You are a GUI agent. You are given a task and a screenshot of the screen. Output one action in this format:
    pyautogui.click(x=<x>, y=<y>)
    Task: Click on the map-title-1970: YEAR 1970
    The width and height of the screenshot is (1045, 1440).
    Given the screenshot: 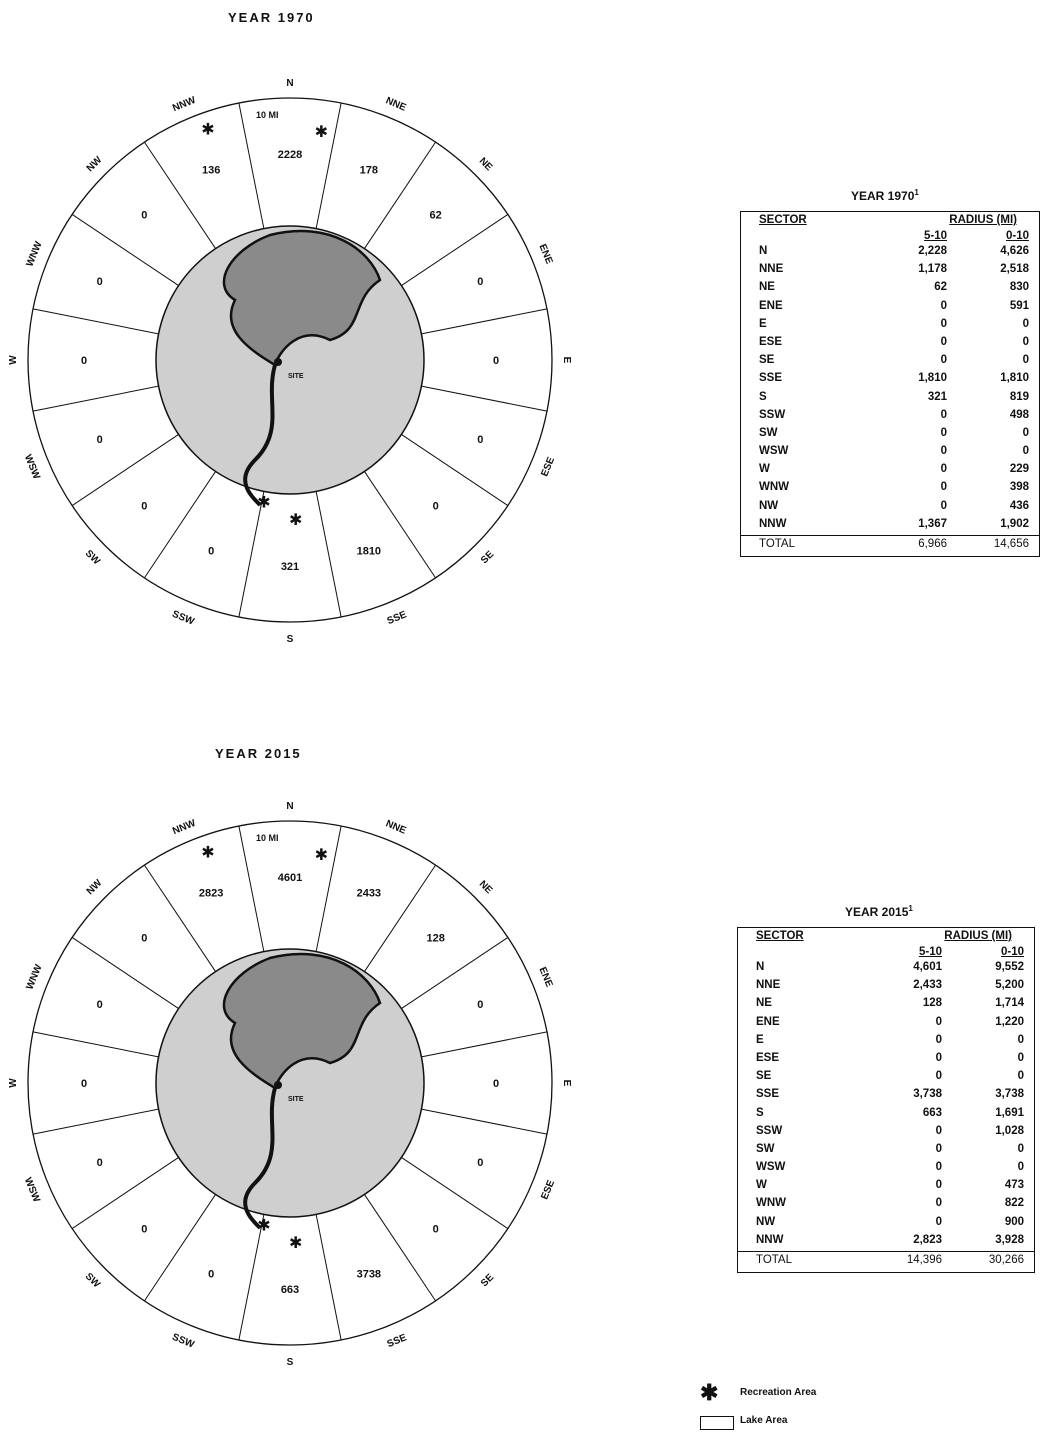 What is the action you would take?
    pyautogui.click(x=271, y=17)
    